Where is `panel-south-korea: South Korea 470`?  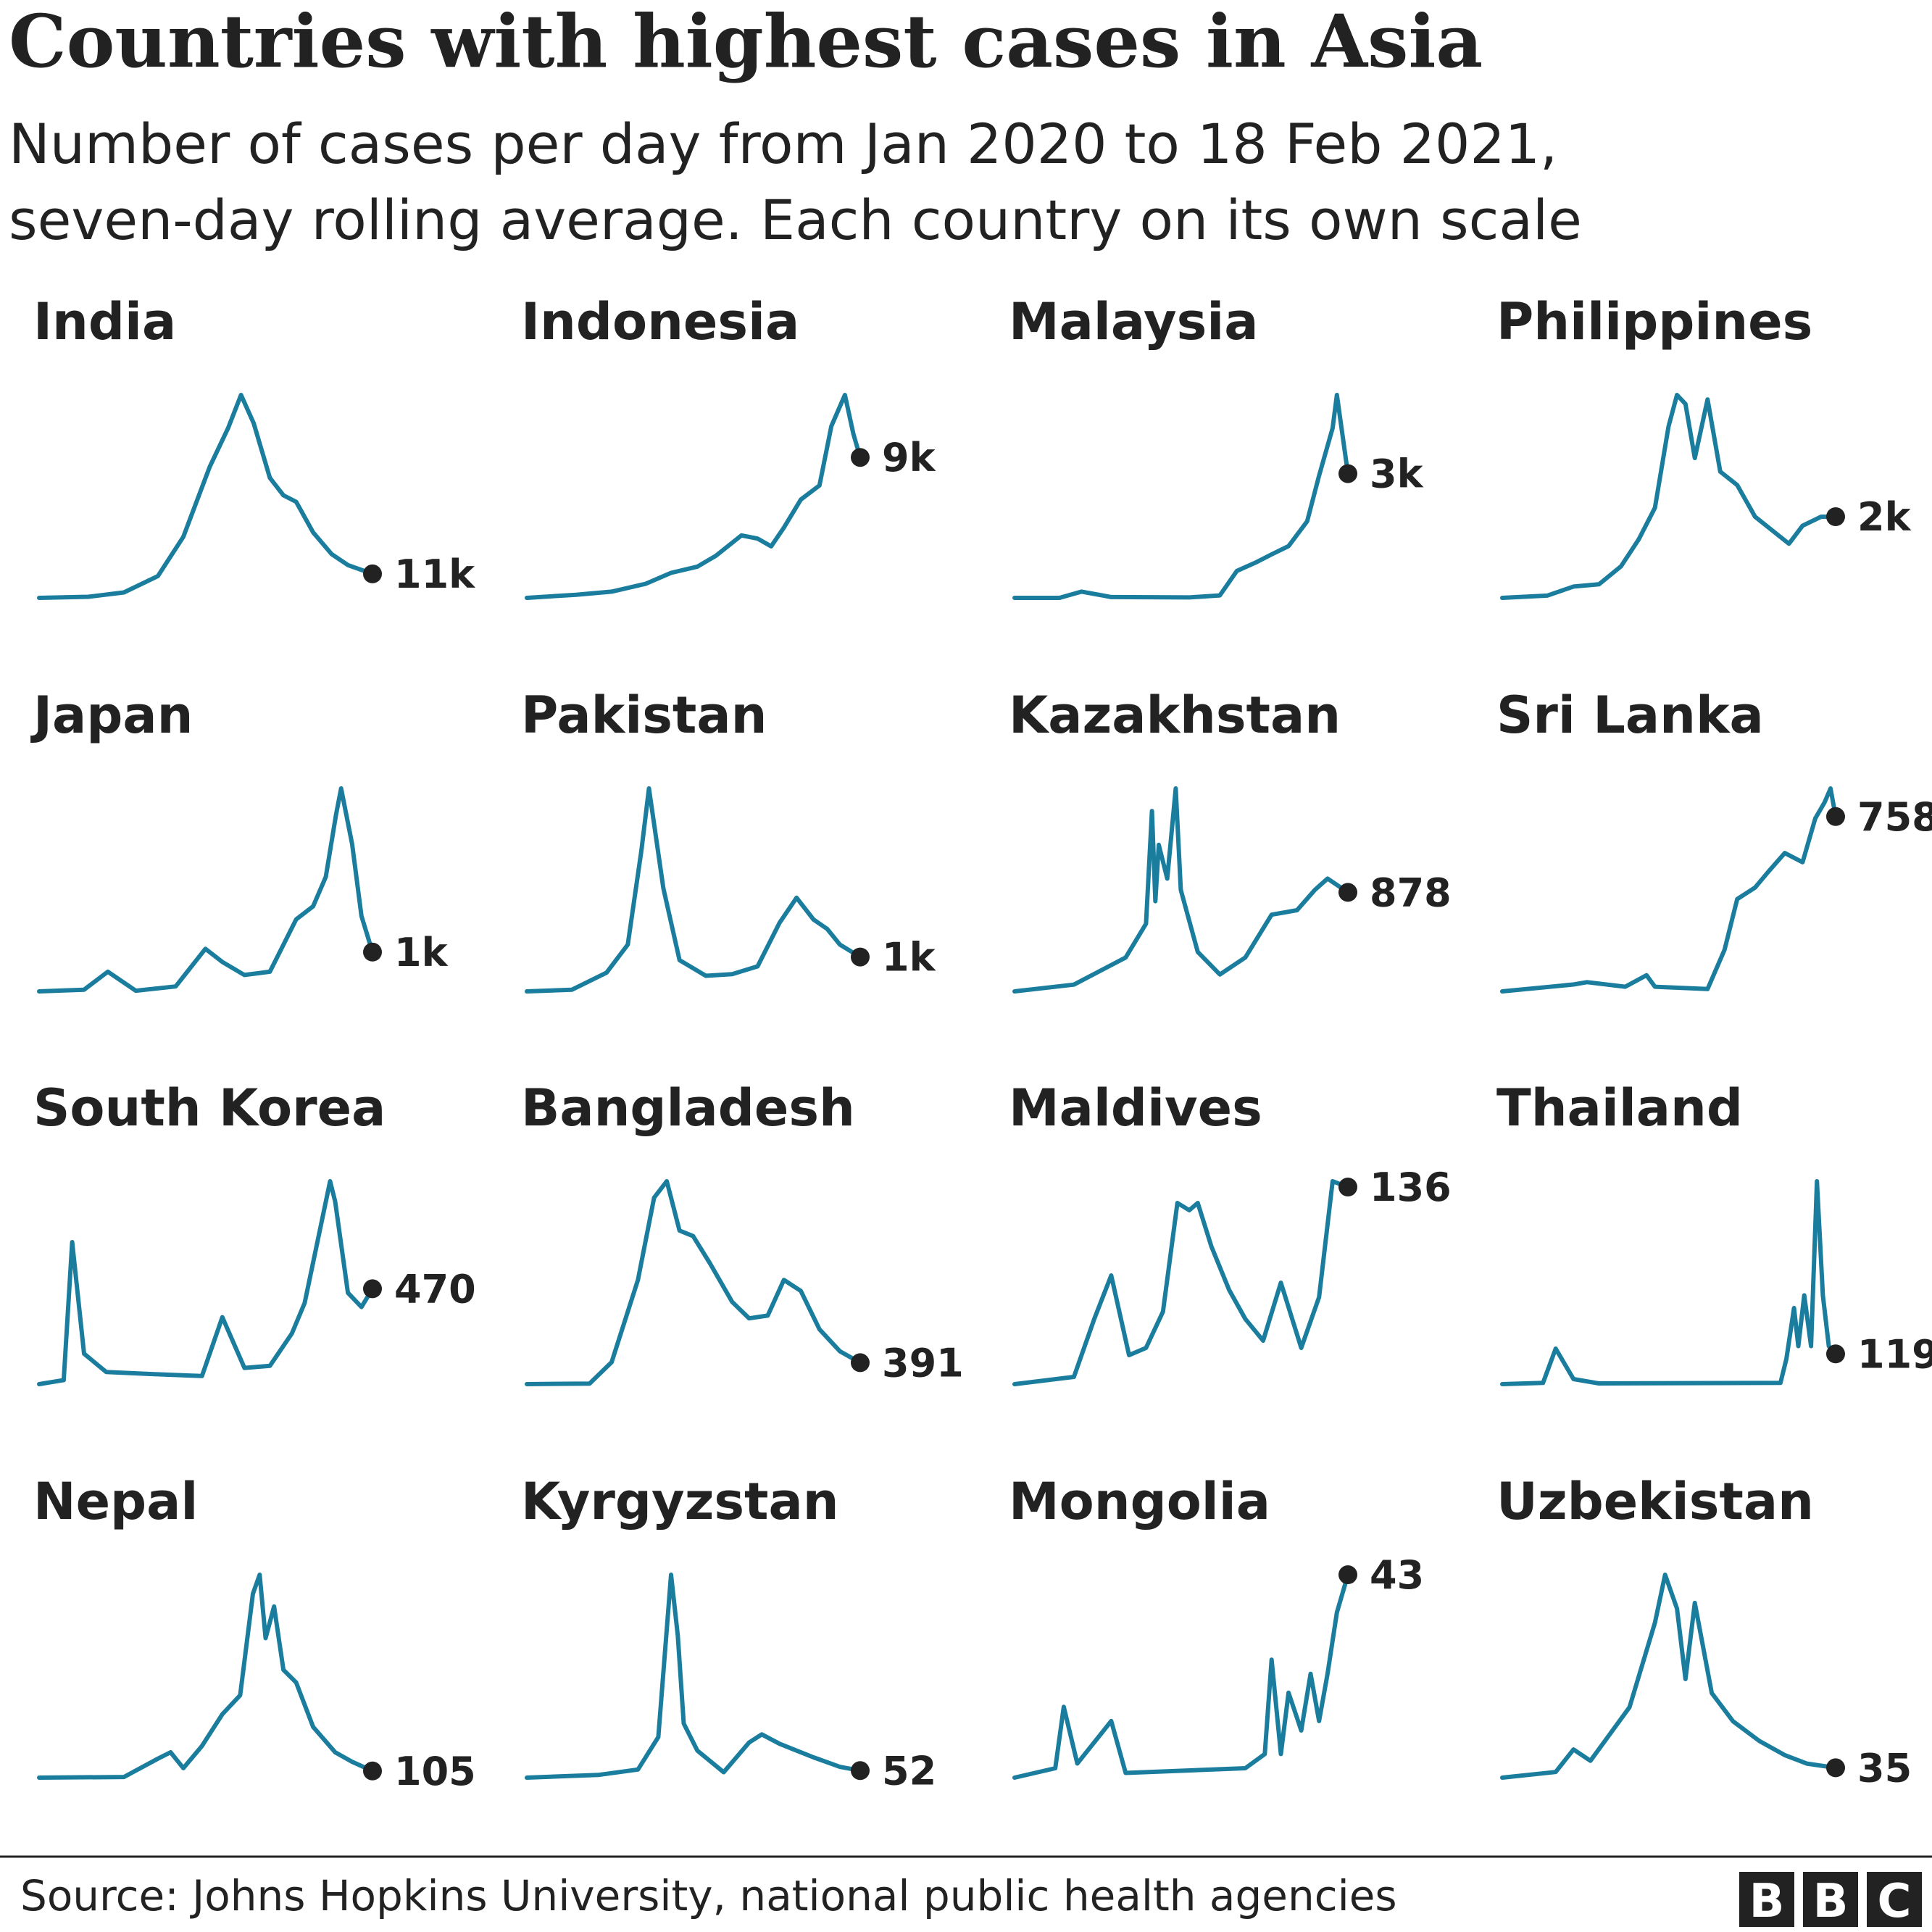 panel-south-korea: South Korea 470 is located at coordinates (255, 1232).